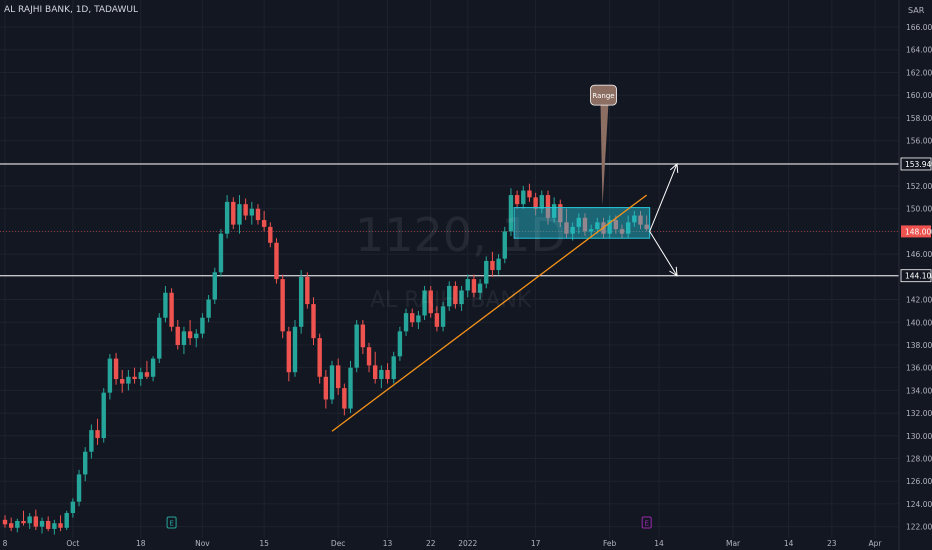  I want to click on time-axis: 8 Oct 18 Nov 15 Dec 13 22 2022 17 Feb 14 Mar 14 23 Apr, so click(443, 543).